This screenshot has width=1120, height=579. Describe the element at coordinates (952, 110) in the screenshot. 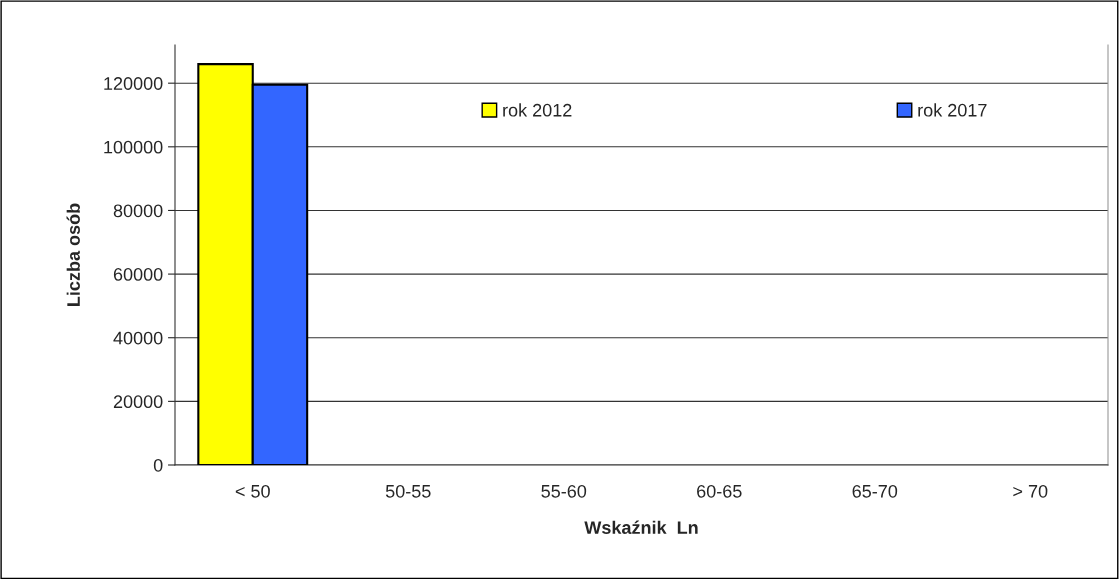

I see `legend-label: rok 2017` at that location.